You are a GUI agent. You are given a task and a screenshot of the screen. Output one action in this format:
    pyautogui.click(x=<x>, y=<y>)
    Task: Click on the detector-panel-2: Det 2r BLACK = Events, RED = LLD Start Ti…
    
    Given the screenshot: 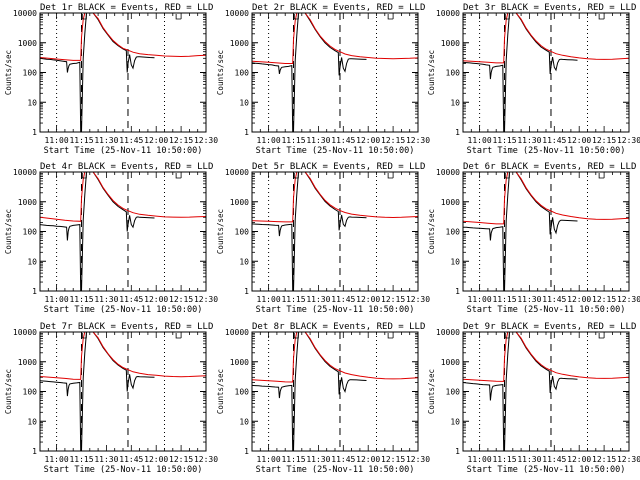 What is the action you would take?
    pyautogui.click(x=323, y=79)
    